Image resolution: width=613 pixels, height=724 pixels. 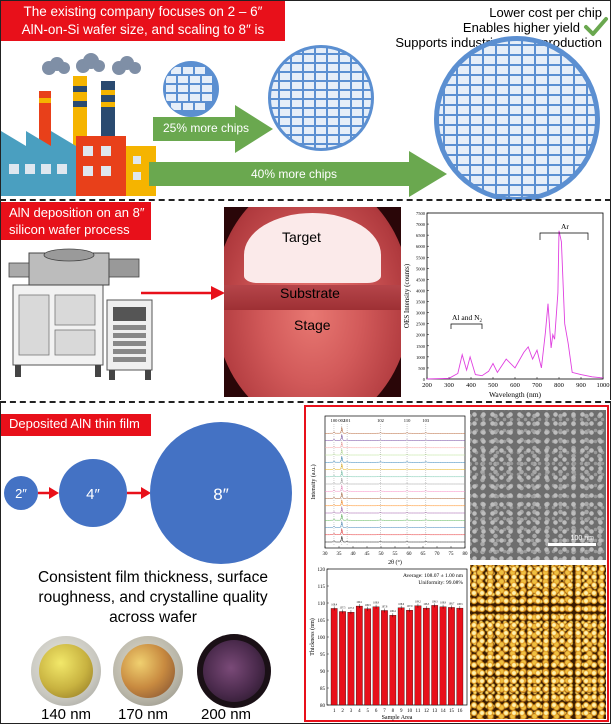 I want to click on bar-ytick-label: 105, so click(x=322, y=621).